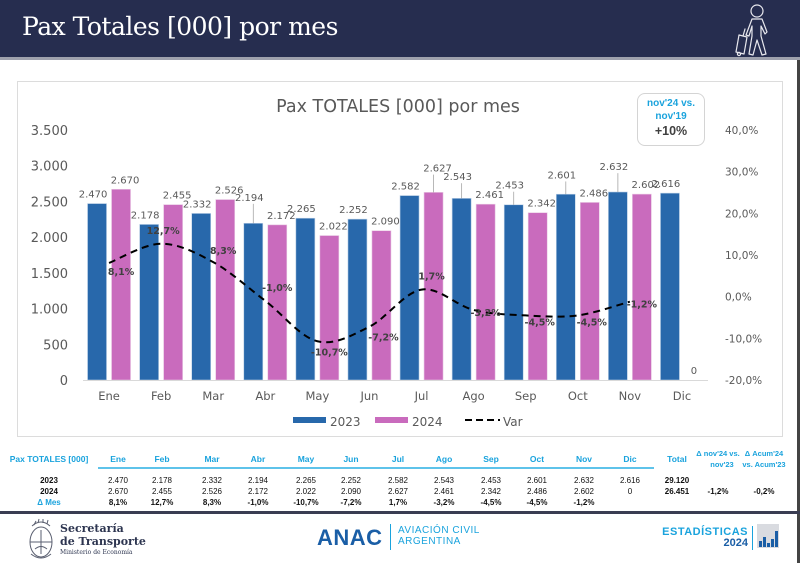  Describe the element at coordinates (49, 502) in the screenshot. I see `table-row-label: Δ Mes` at that location.